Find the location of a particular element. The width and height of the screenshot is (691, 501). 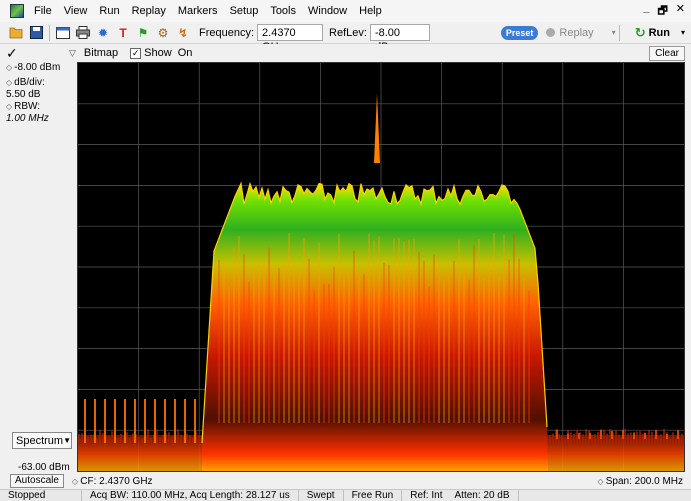

dropdown-arrow-icon: ▼ is located at coordinates (67, 440).